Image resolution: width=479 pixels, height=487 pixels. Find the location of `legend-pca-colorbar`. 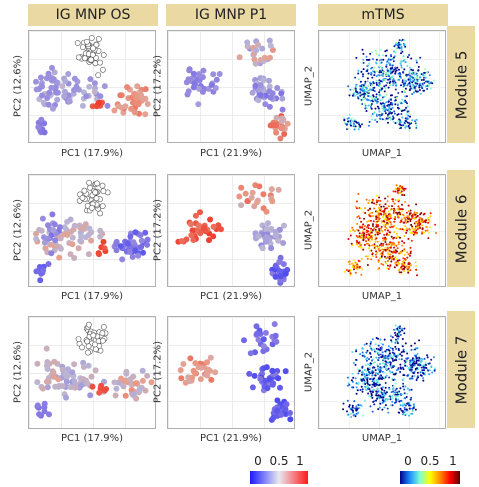

legend-pca-colorbar is located at coordinates (279, 477).